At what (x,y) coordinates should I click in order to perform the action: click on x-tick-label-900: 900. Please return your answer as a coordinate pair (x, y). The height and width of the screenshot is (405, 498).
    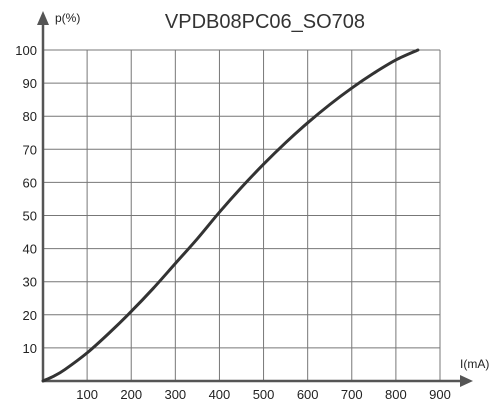
    Looking at the image, I should click on (440, 394).